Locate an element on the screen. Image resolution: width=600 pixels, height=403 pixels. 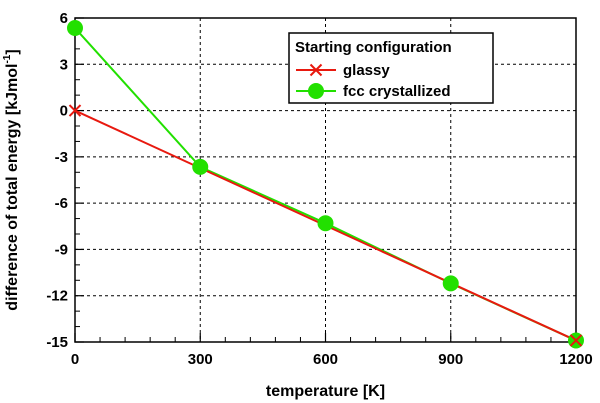
y-tick-label: -12 is located at coordinates (57, 296).